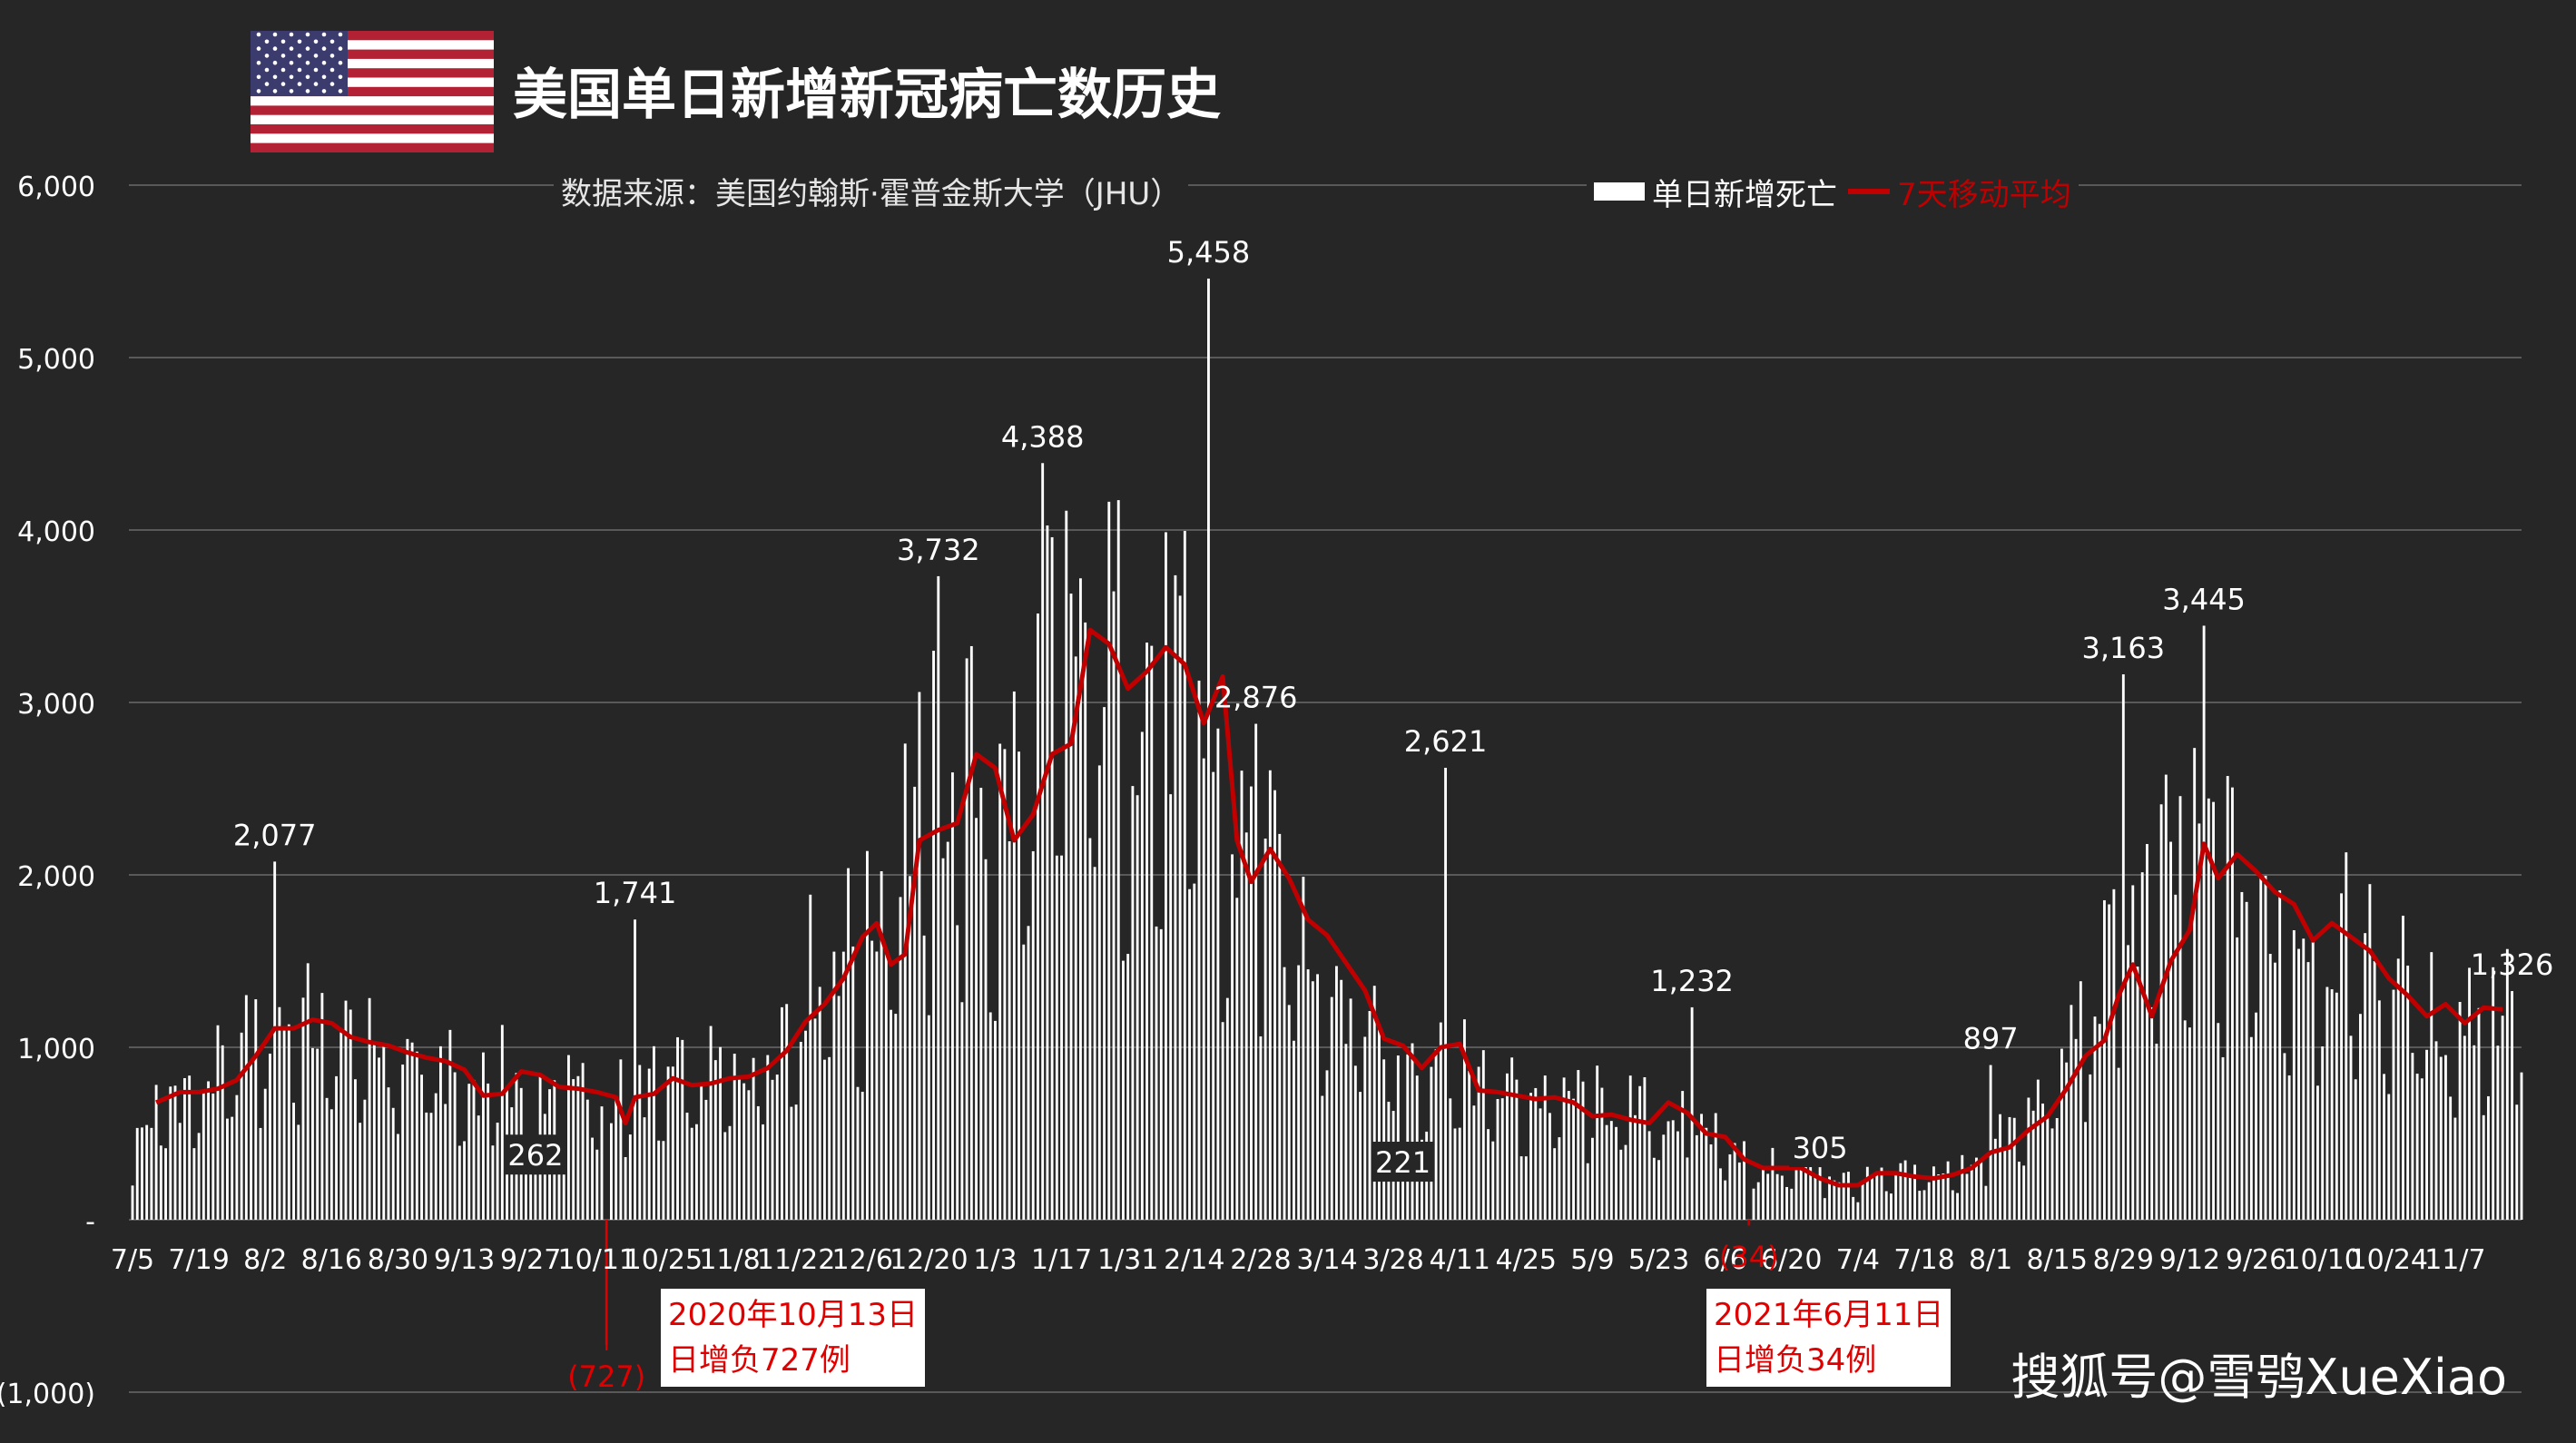 This screenshot has width=2576, height=1443. I want to click on x-tick-label-3: 8/16, so click(331, 1260).